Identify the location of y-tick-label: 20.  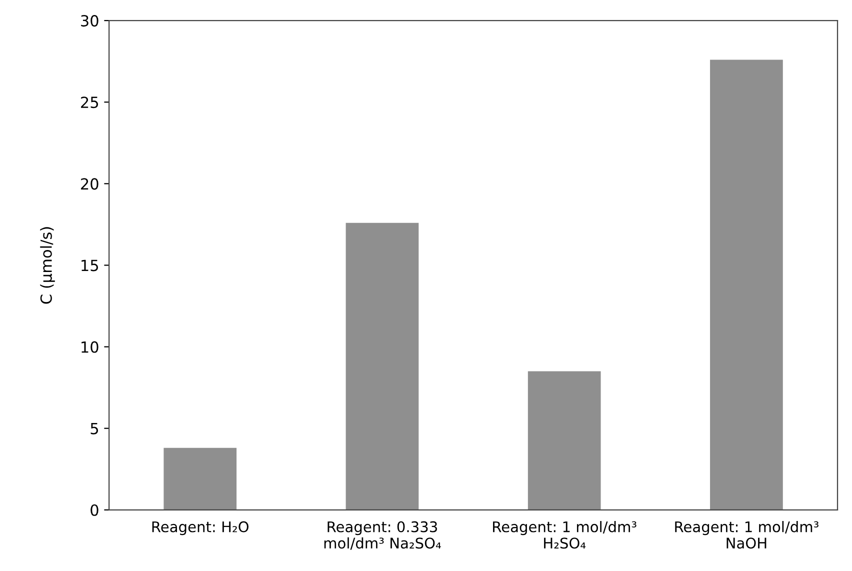
(89, 184).